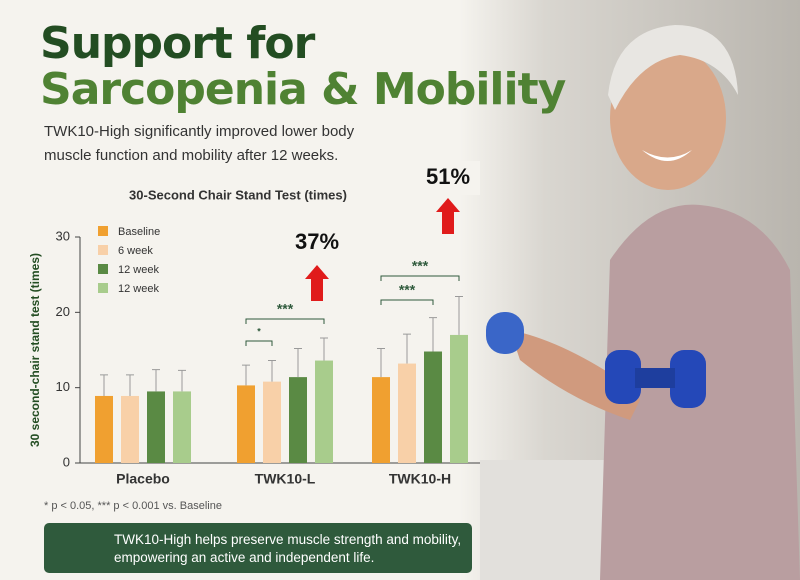 Image resolution: width=800 pixels, height=580 pixels. I want to click on increase-label: 37%, so click(317, 241).